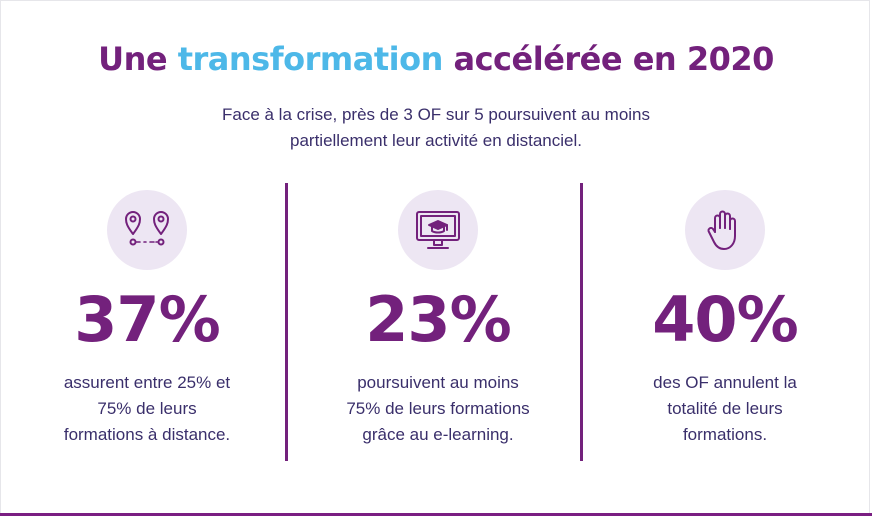 The width and height of the screenshot is (872, 516). I want to click on stop-hand-icon, so click(725, 230).